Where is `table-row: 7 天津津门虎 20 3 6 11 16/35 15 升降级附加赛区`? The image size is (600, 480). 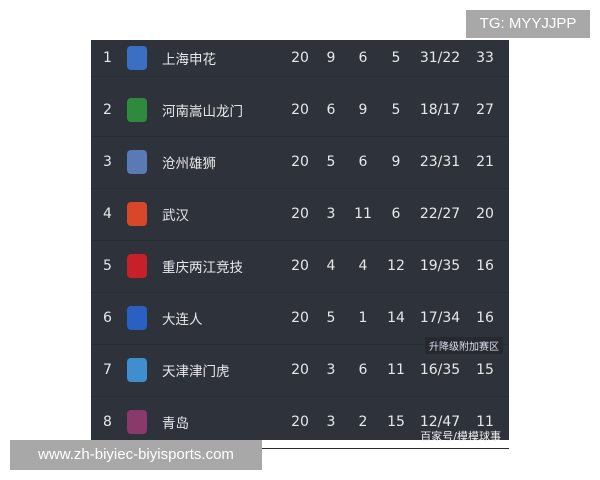 table-row: 7 天津津门虎 20 3 6 11 16/35 15 升降级附加赛区 is located at coordinates (300, 367).